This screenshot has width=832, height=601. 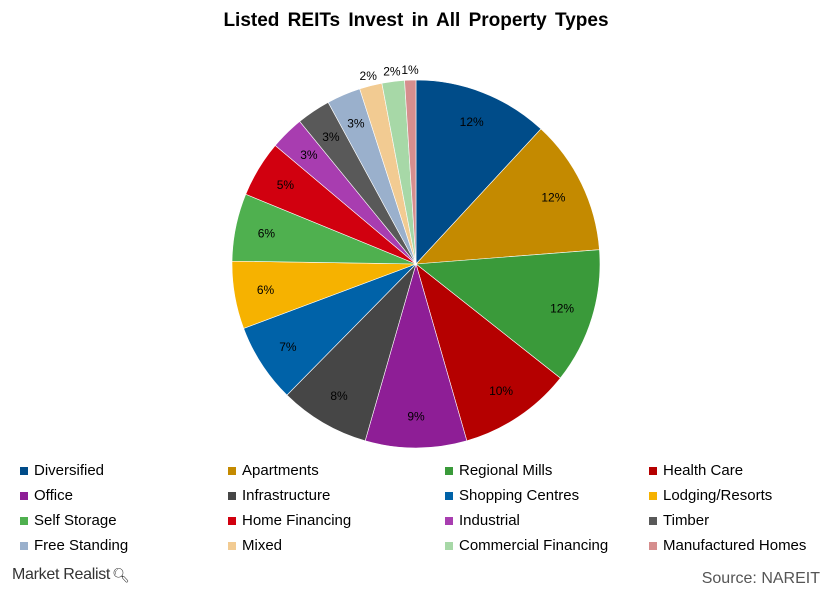 What do you see at coordinates (81, 545) in the screenshot?
I see `legend-label: Free Standing` at bounding box center [81, 545].